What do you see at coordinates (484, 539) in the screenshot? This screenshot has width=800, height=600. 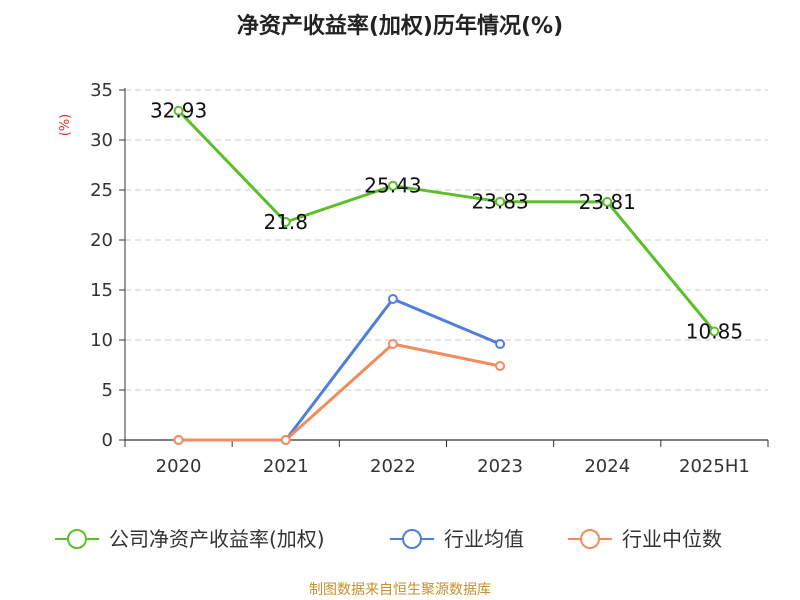 I see `legend-label: 行业均值` at bounding box center [484, 539].